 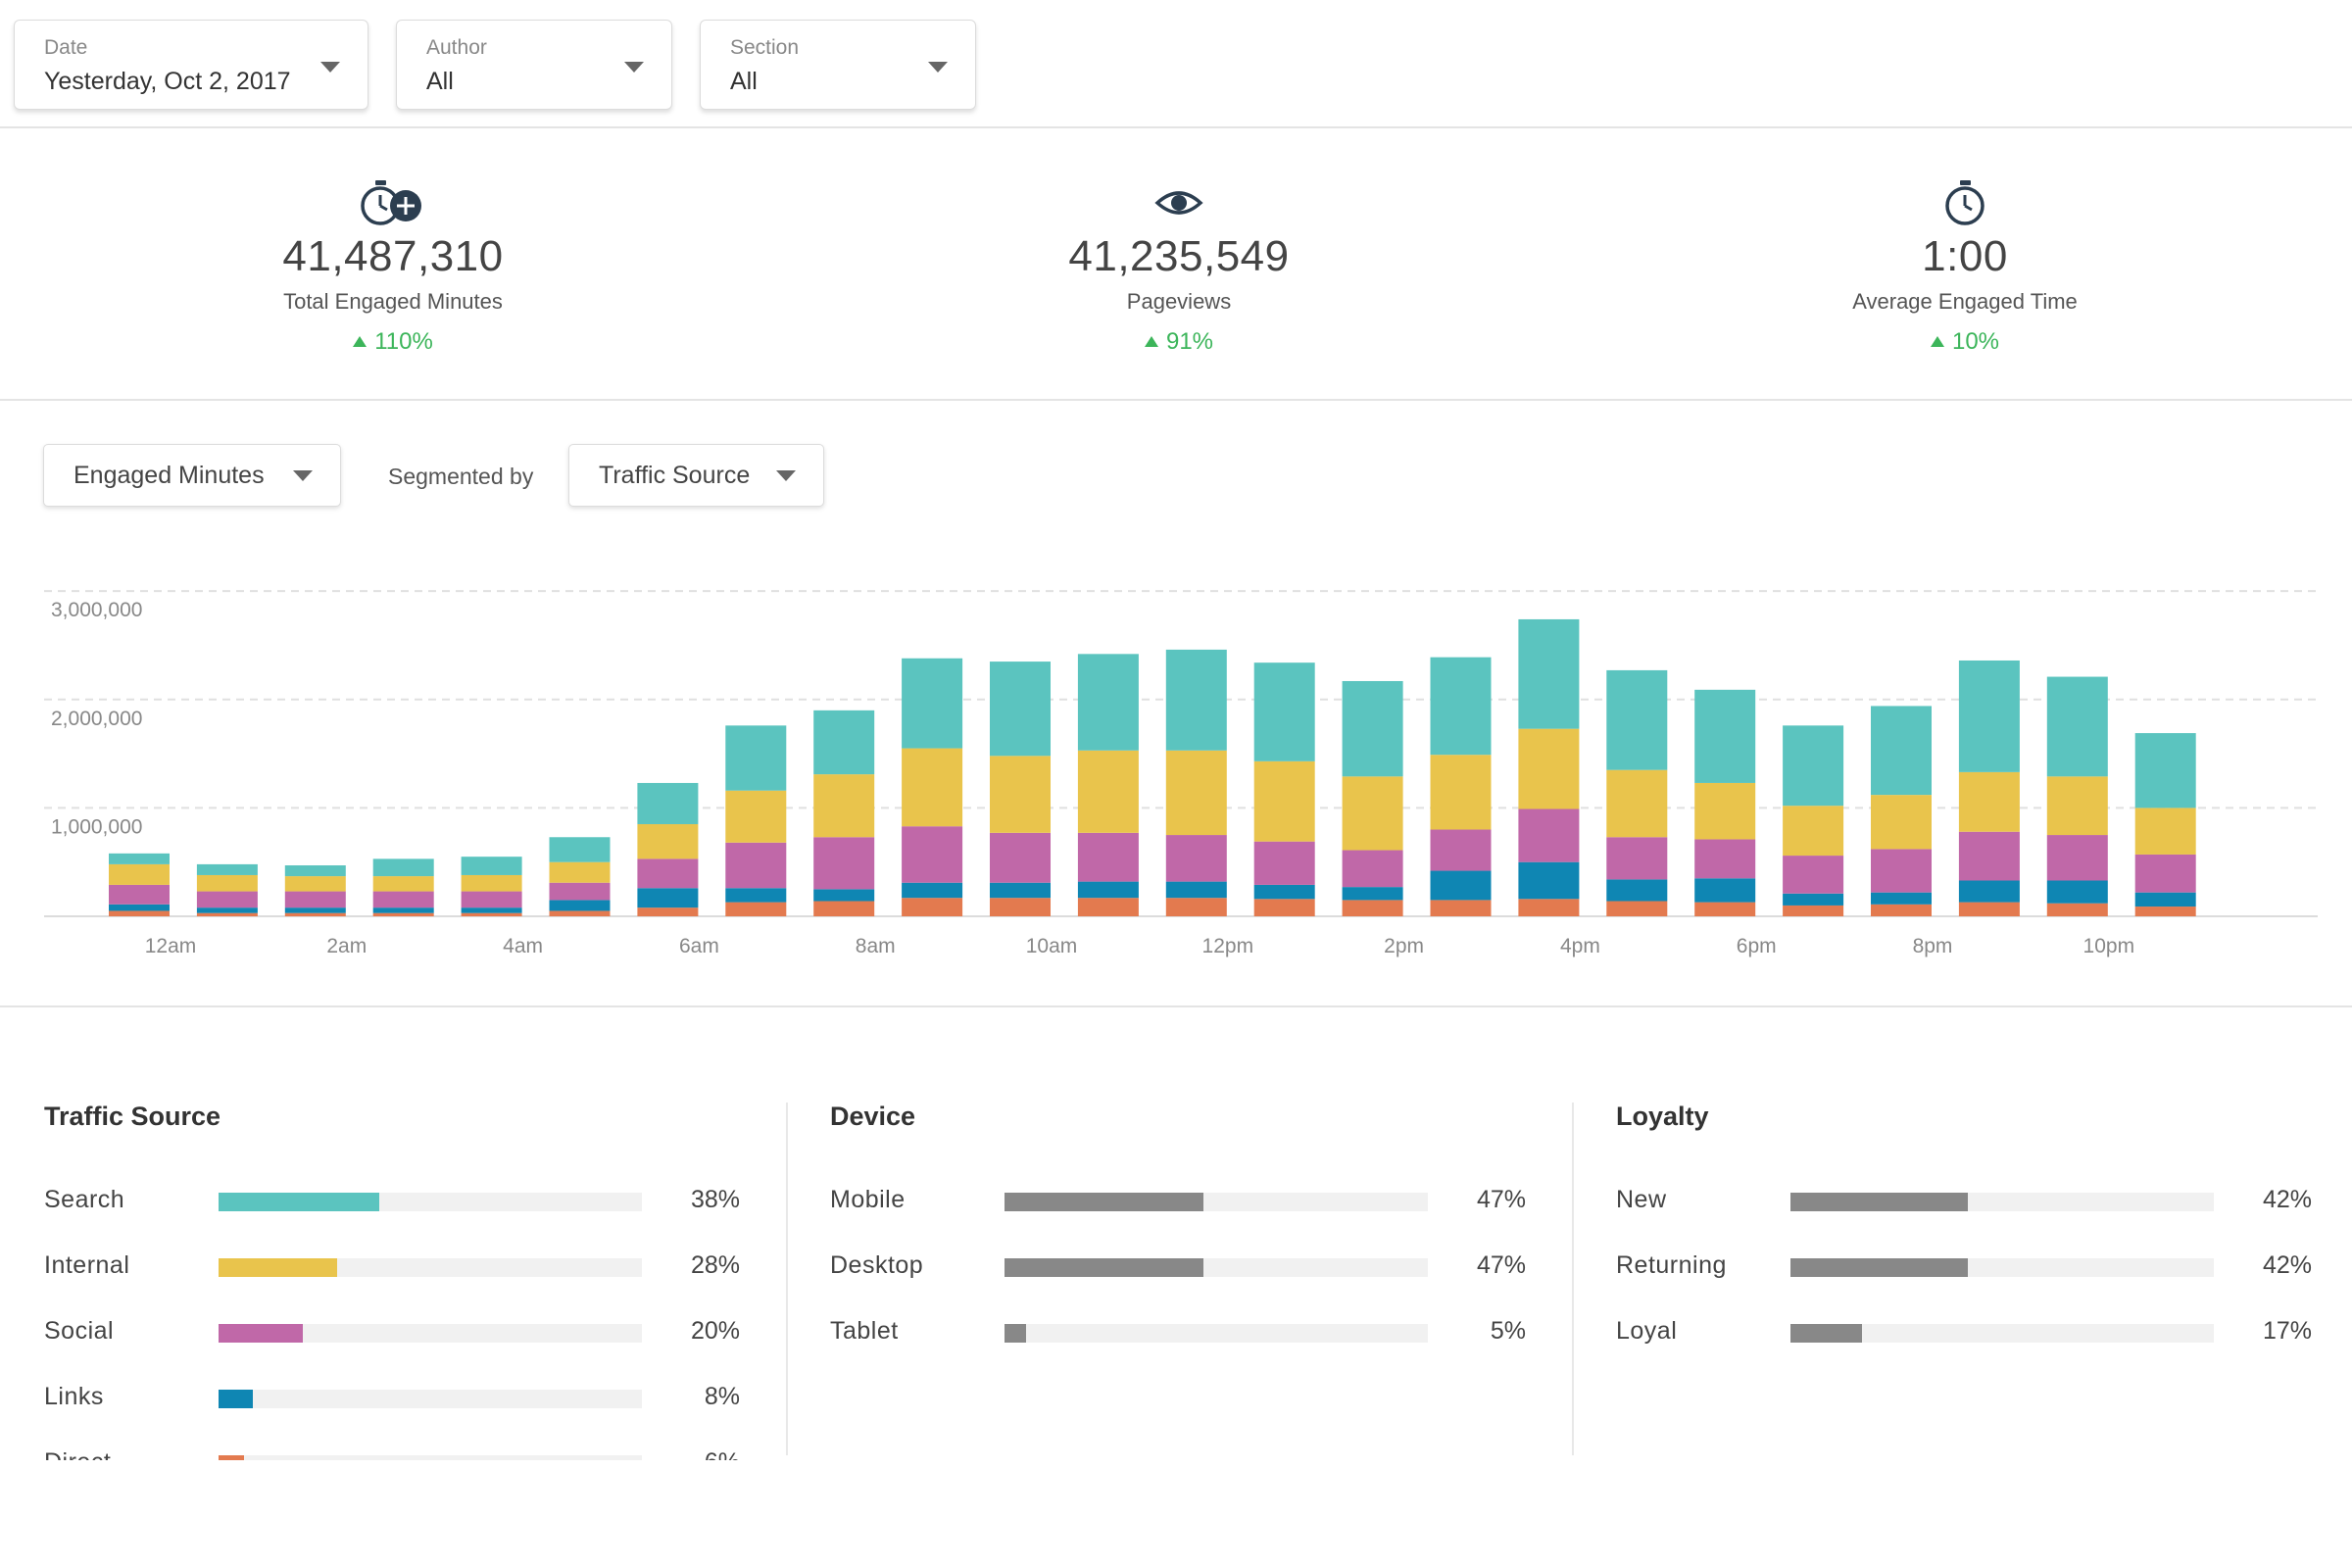 I want to click on x-tick-label: 8am, so click(x=876, y=946).